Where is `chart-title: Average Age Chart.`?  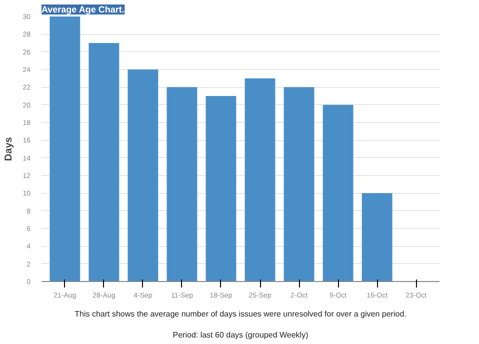 chart-title: Average Age Chart. is located at coordinates (83, 9).